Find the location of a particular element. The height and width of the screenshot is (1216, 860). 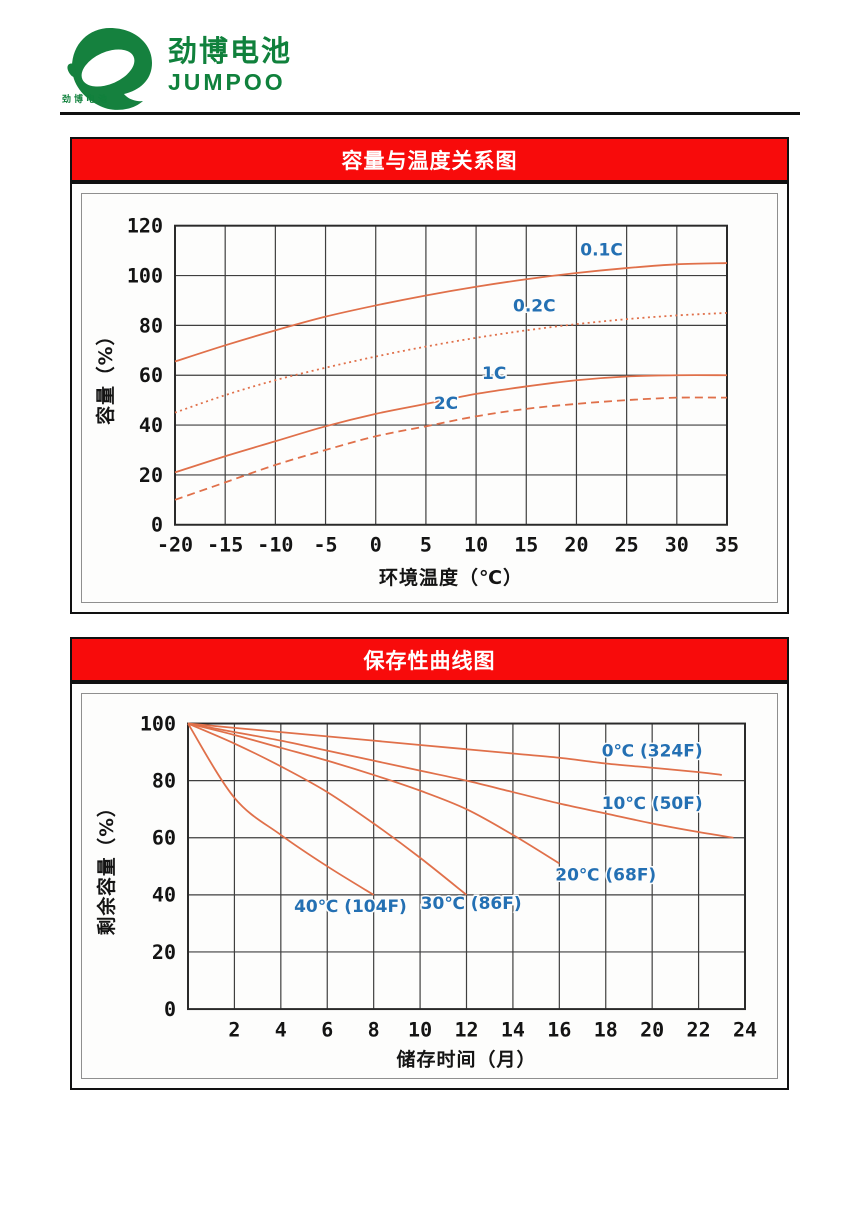

svg-text: 5 is located at coordinates (426, 545).